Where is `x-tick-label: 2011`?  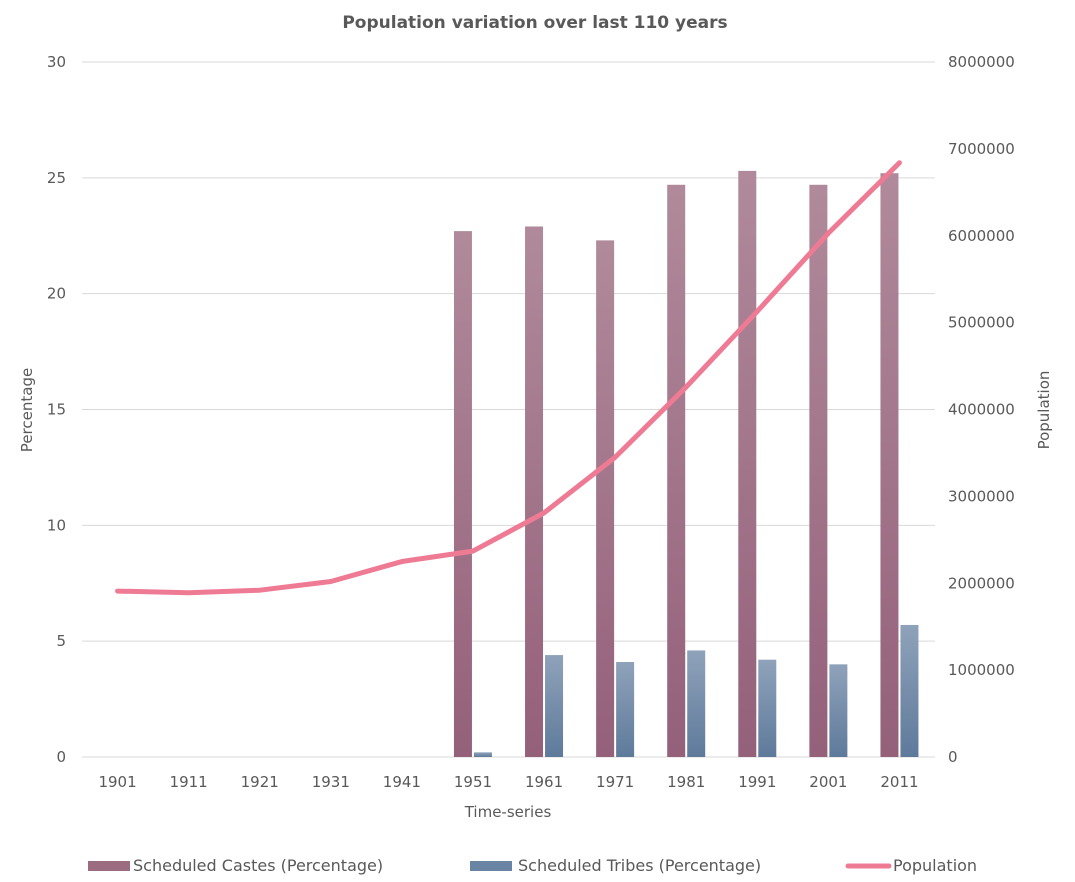 x-tick-label: 2011 is located at coordinates (899, 782).